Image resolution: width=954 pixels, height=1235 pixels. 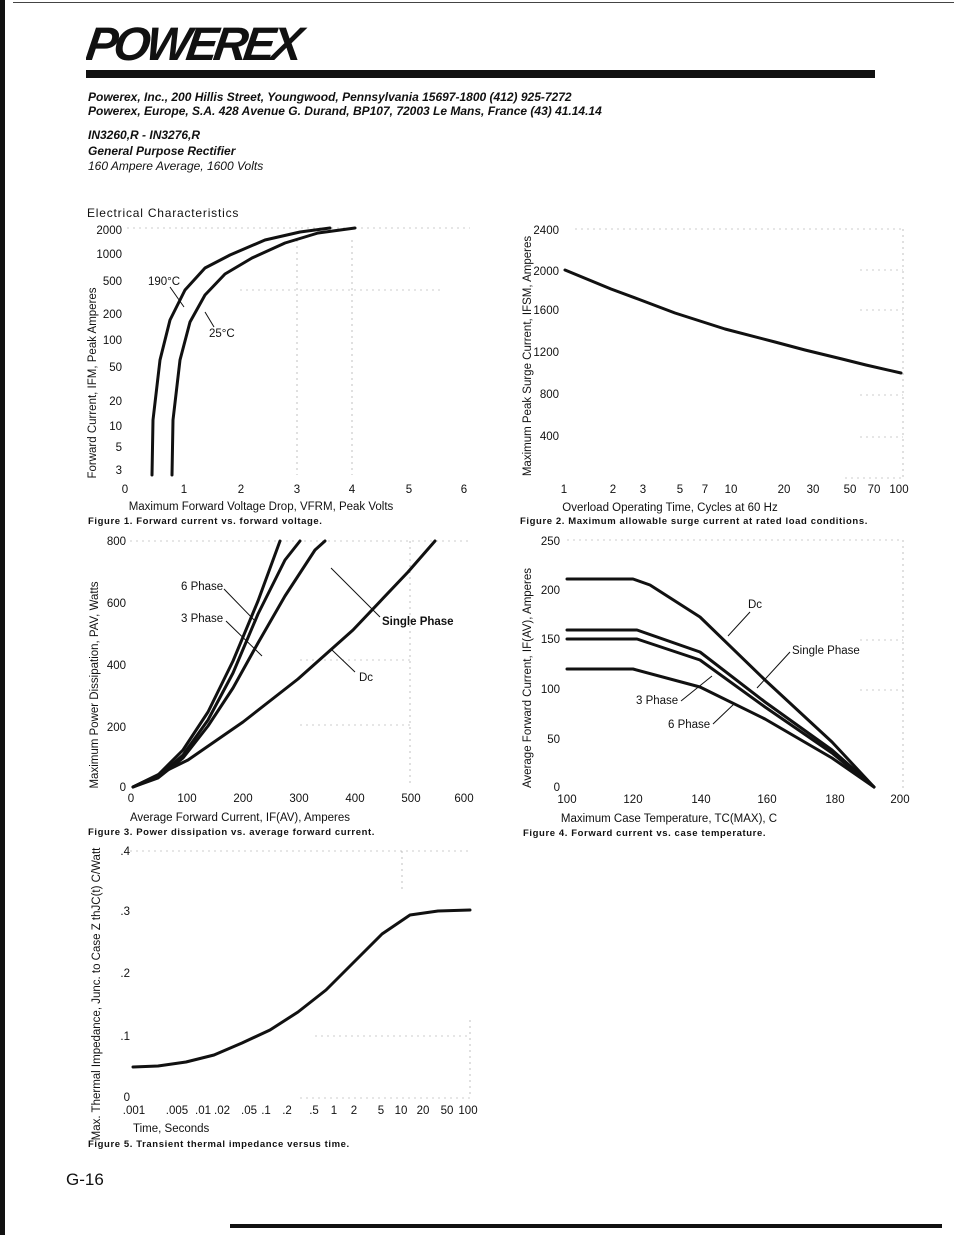 I want to click on fig2-xlabel: Overload Operating Time, Cycles at 60 Hz, so click(x=670, y=508).